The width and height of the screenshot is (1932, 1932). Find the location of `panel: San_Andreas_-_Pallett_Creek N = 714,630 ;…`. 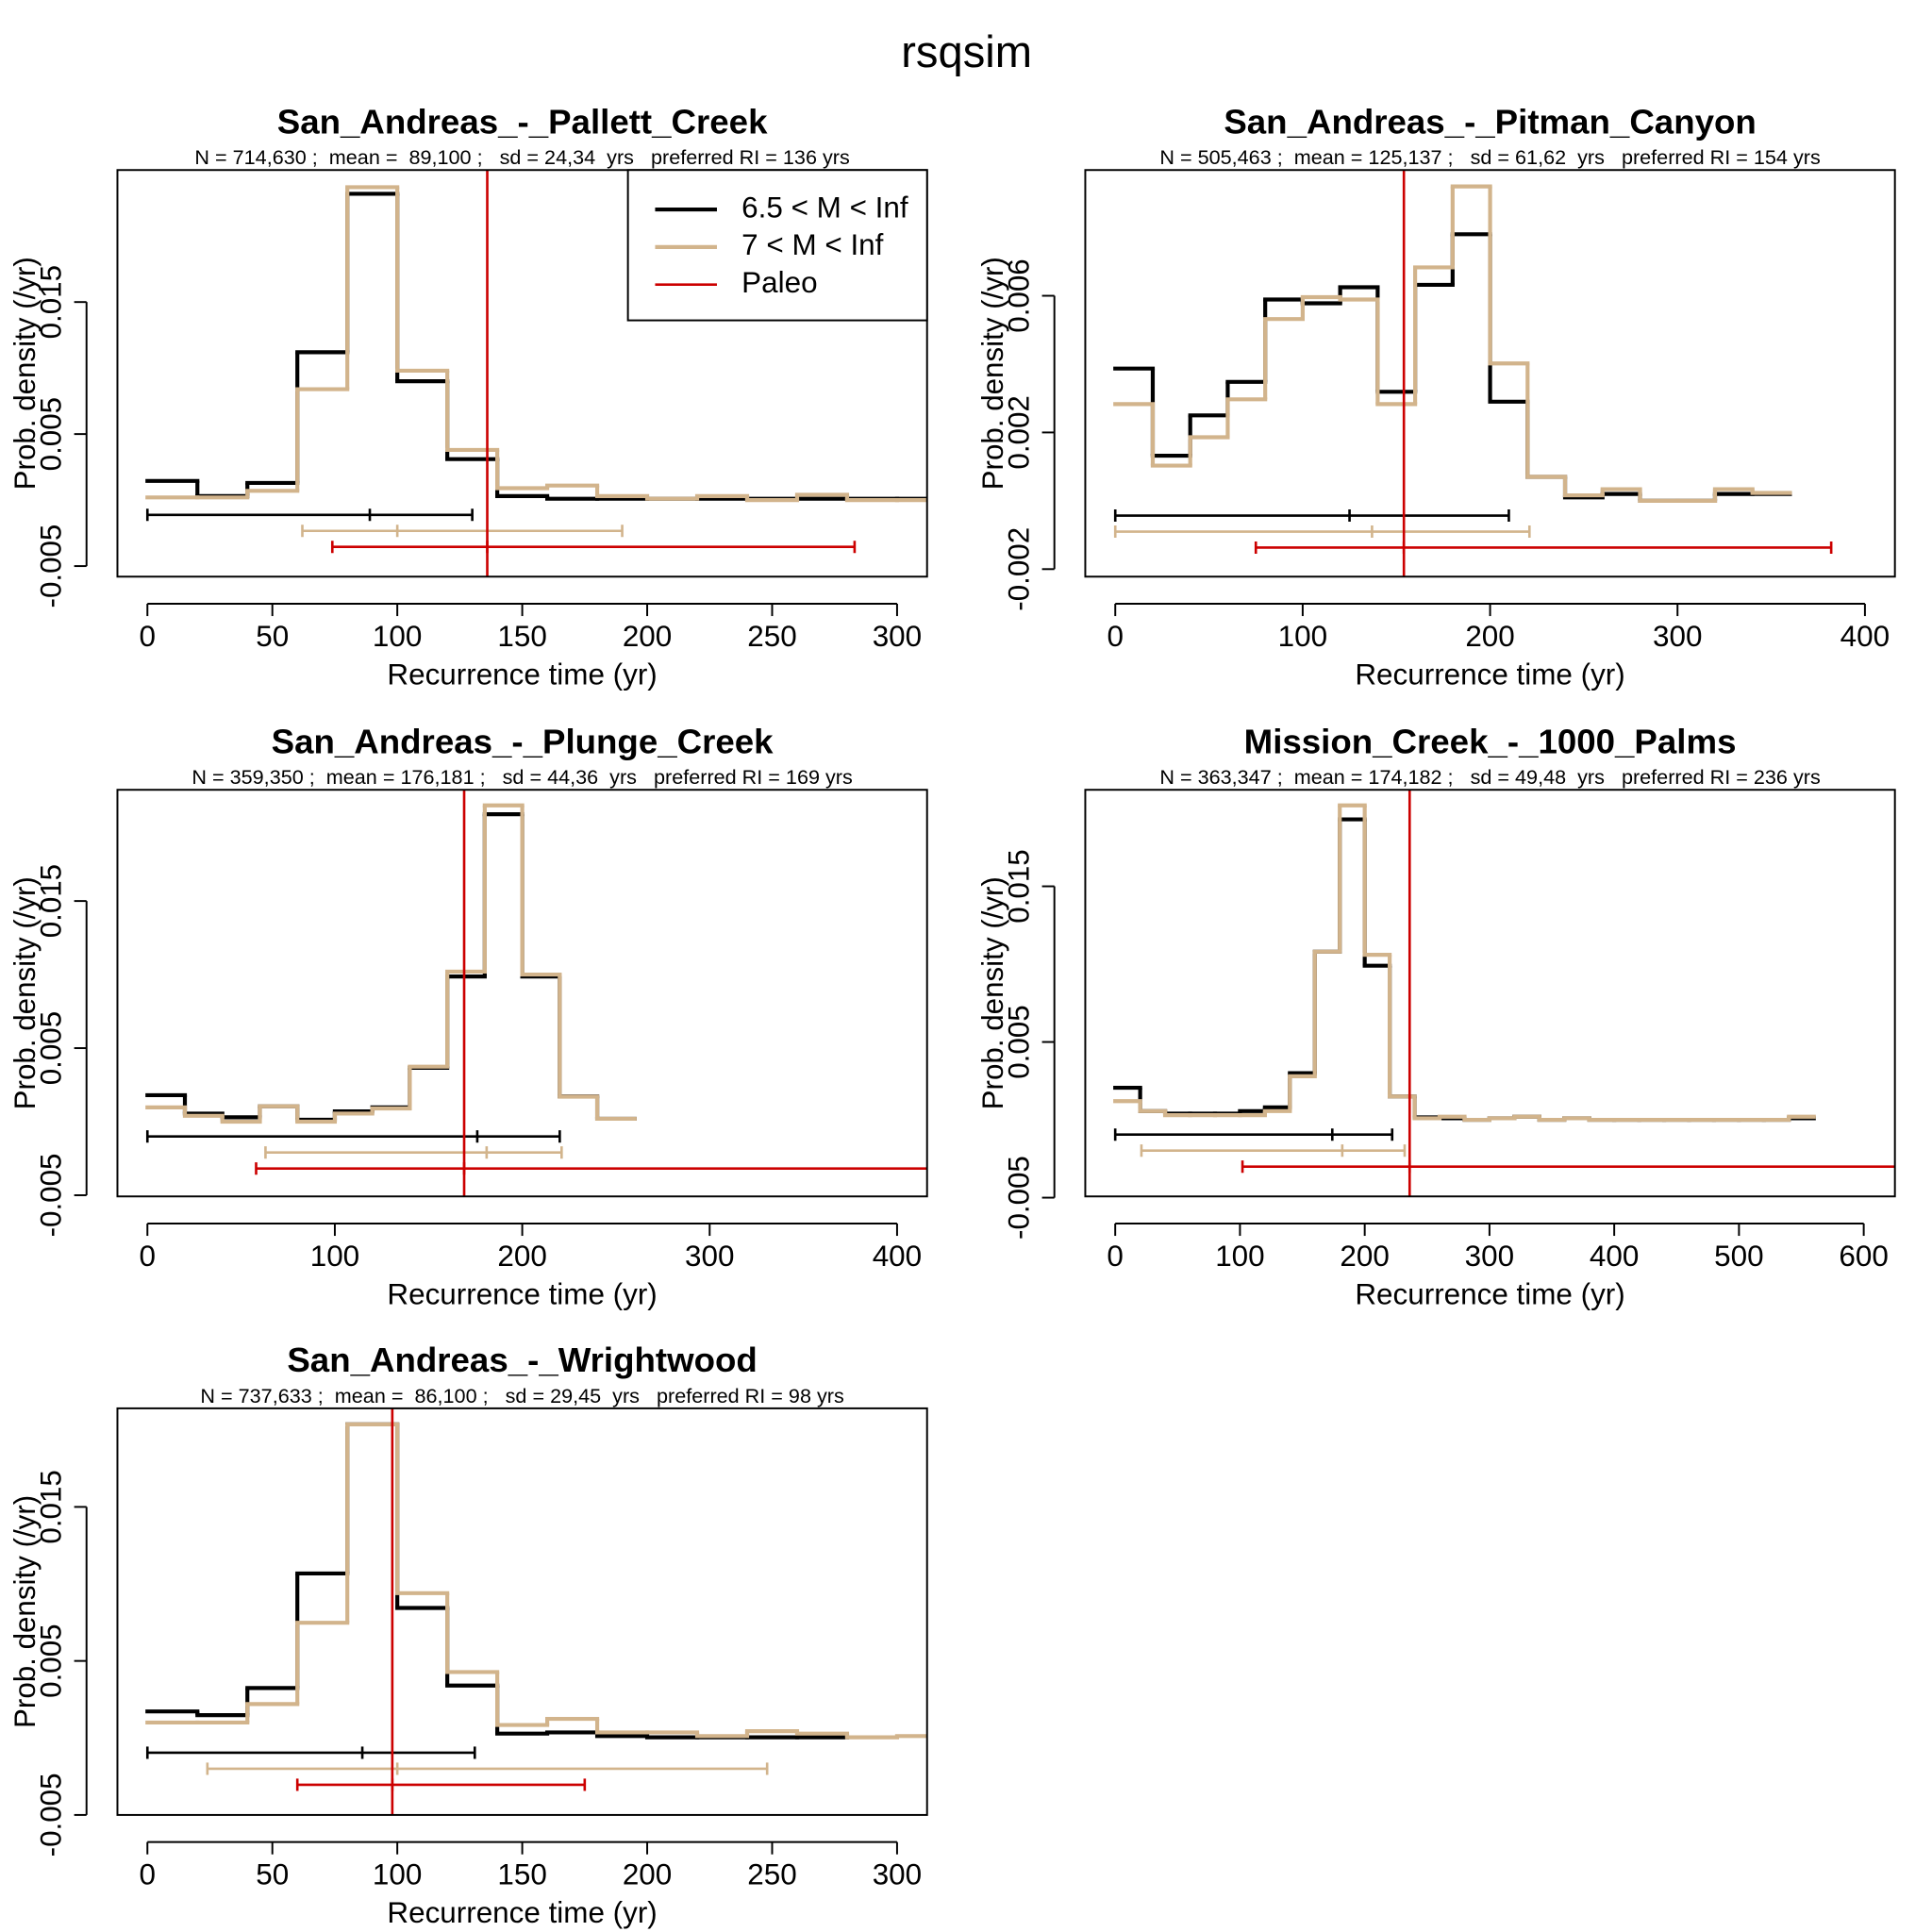

panel: San_Andreas_-_Pallett_Creek N = 714,630 ;… is located at coordinates (468, 397).